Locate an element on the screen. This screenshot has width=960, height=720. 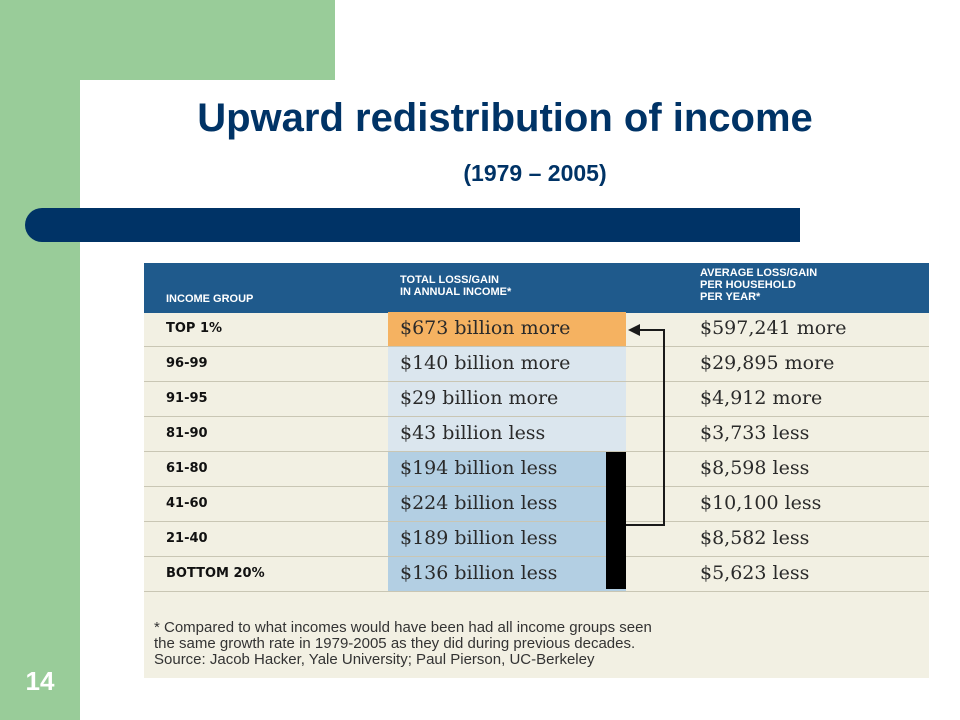
row-group: 41-60 is located at coordinates (187, 503).